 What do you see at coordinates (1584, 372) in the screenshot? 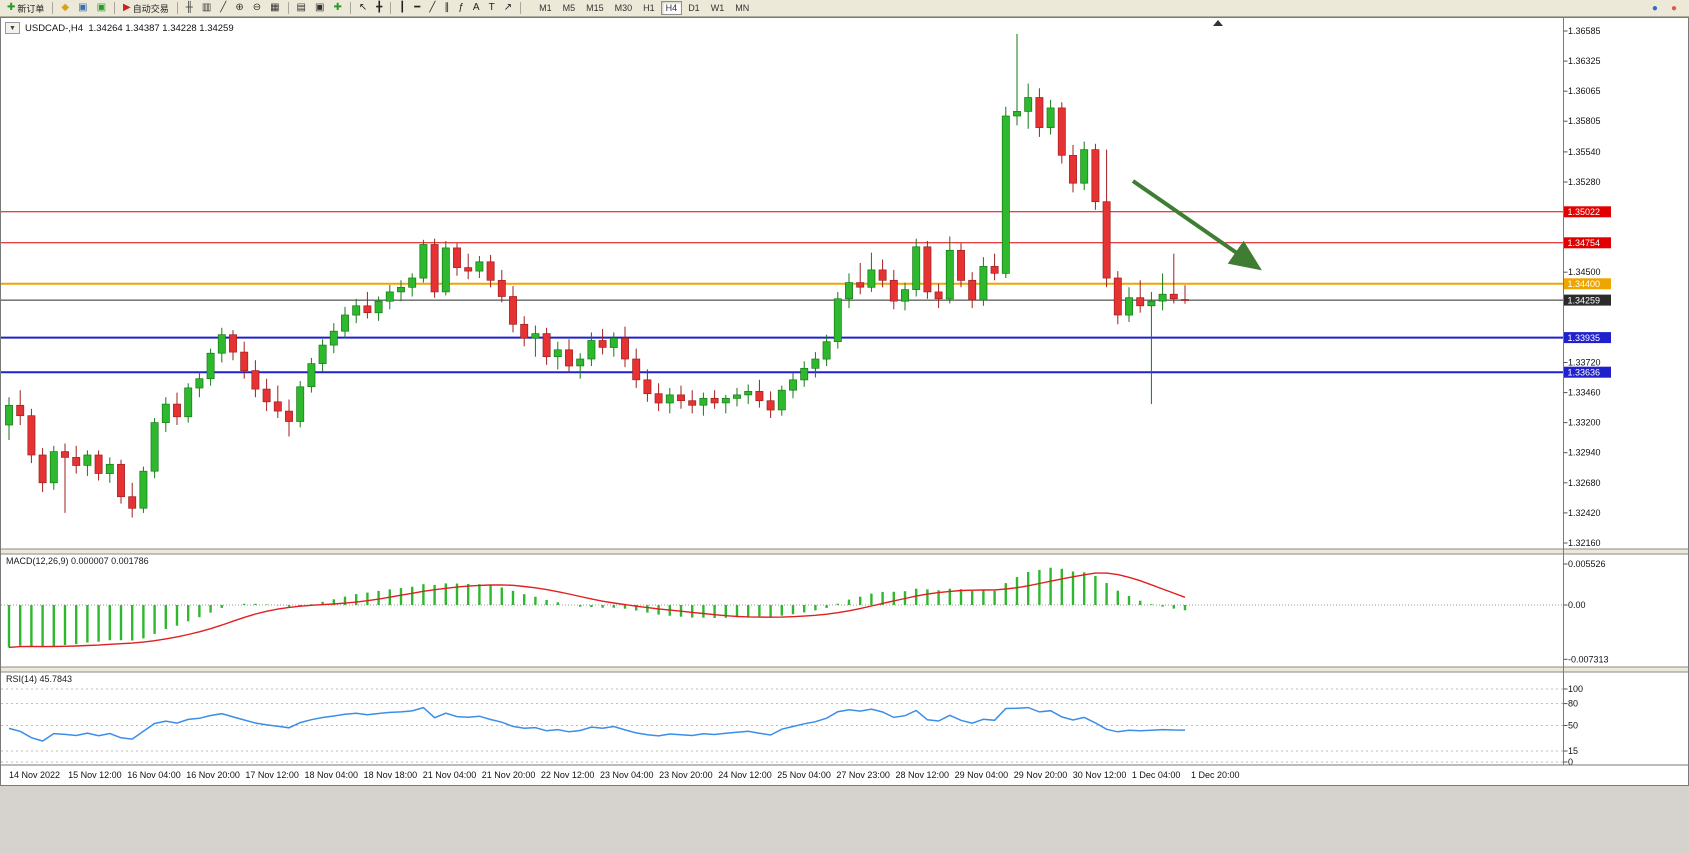
I see `svg-text: 1.33636` at bounding box center [1584, 372].